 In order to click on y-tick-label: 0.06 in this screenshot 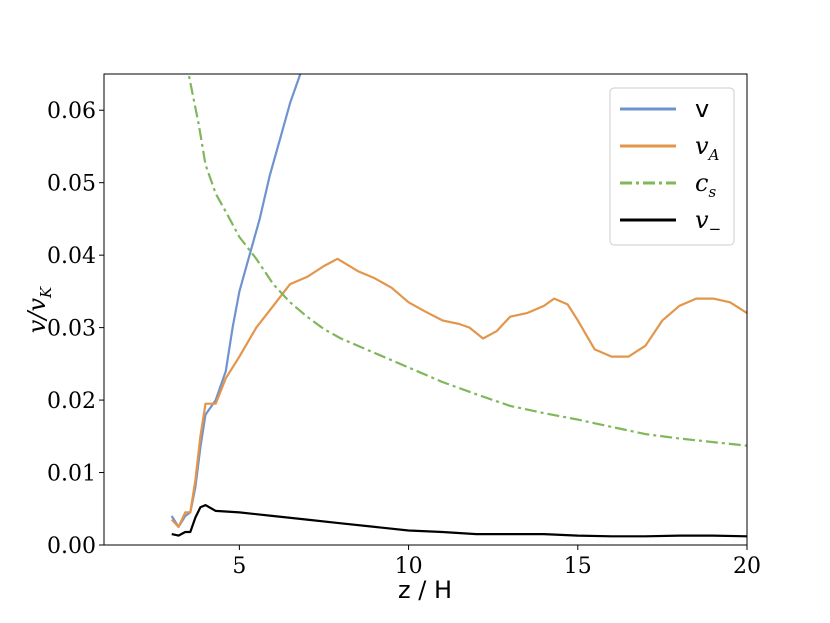, I will do `click(71, 111)`.